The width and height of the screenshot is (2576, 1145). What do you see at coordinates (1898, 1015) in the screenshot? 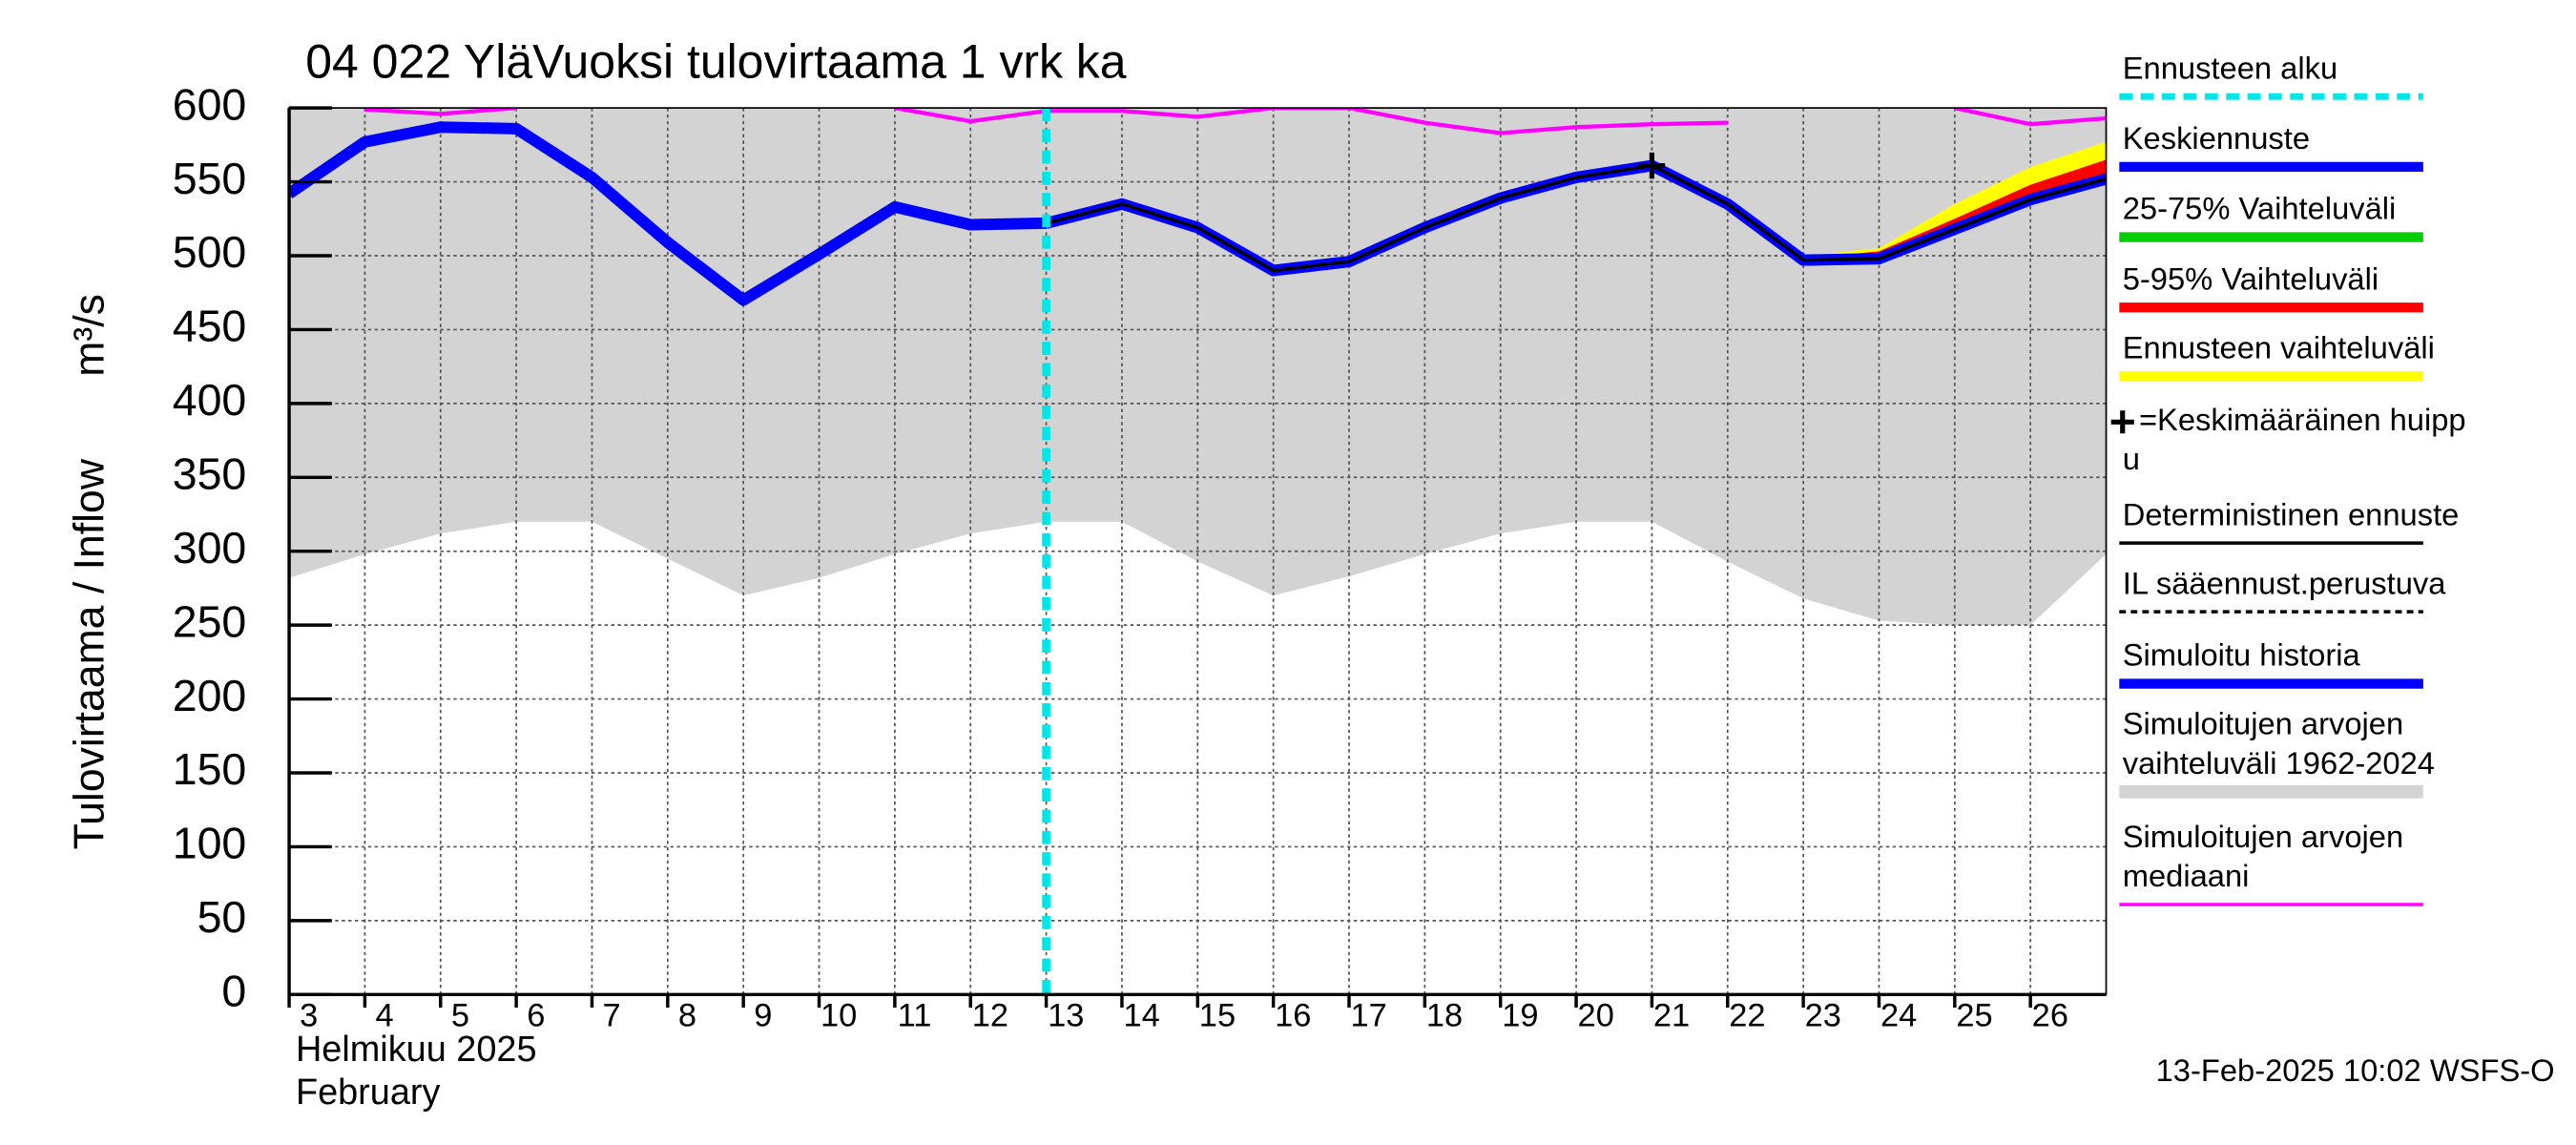
I see `x-tick-label: 24` at bounding box center [1898, 1015].